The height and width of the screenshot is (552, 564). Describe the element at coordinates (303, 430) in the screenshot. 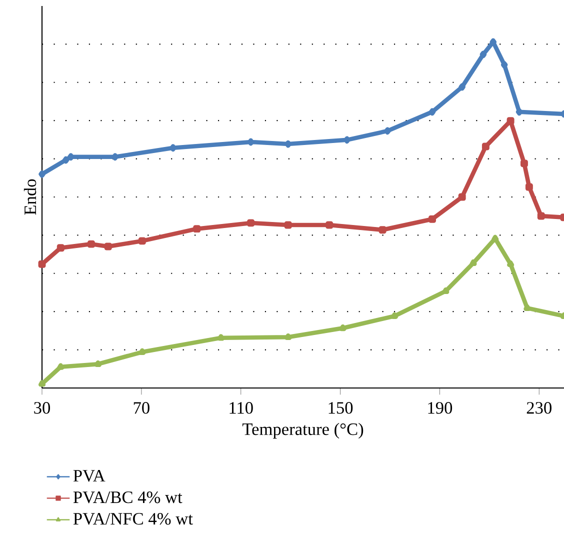

I see `x-axis-title: Temperature (°C)` at that location.